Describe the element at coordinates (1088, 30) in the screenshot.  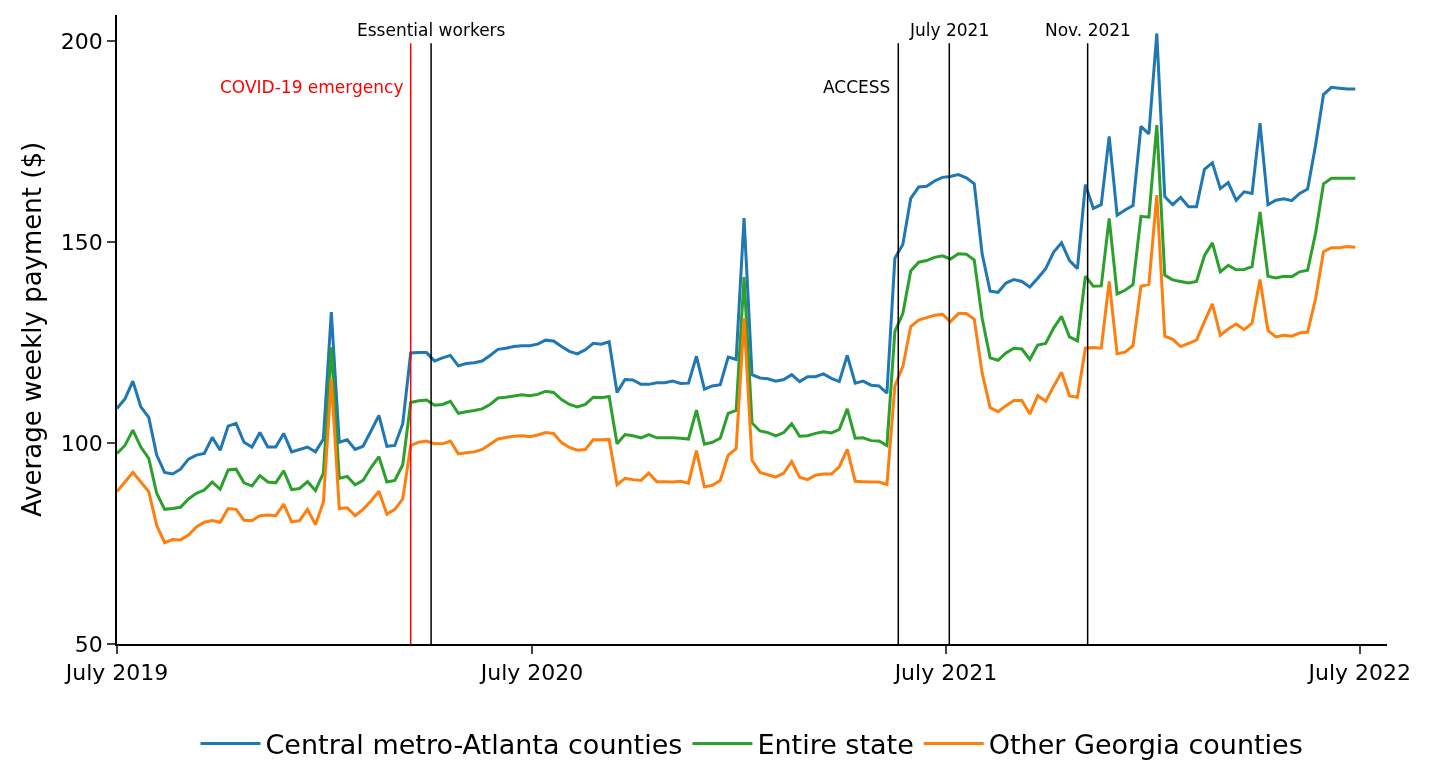
I see `ref-line-label: Nov. 2021` at that location.